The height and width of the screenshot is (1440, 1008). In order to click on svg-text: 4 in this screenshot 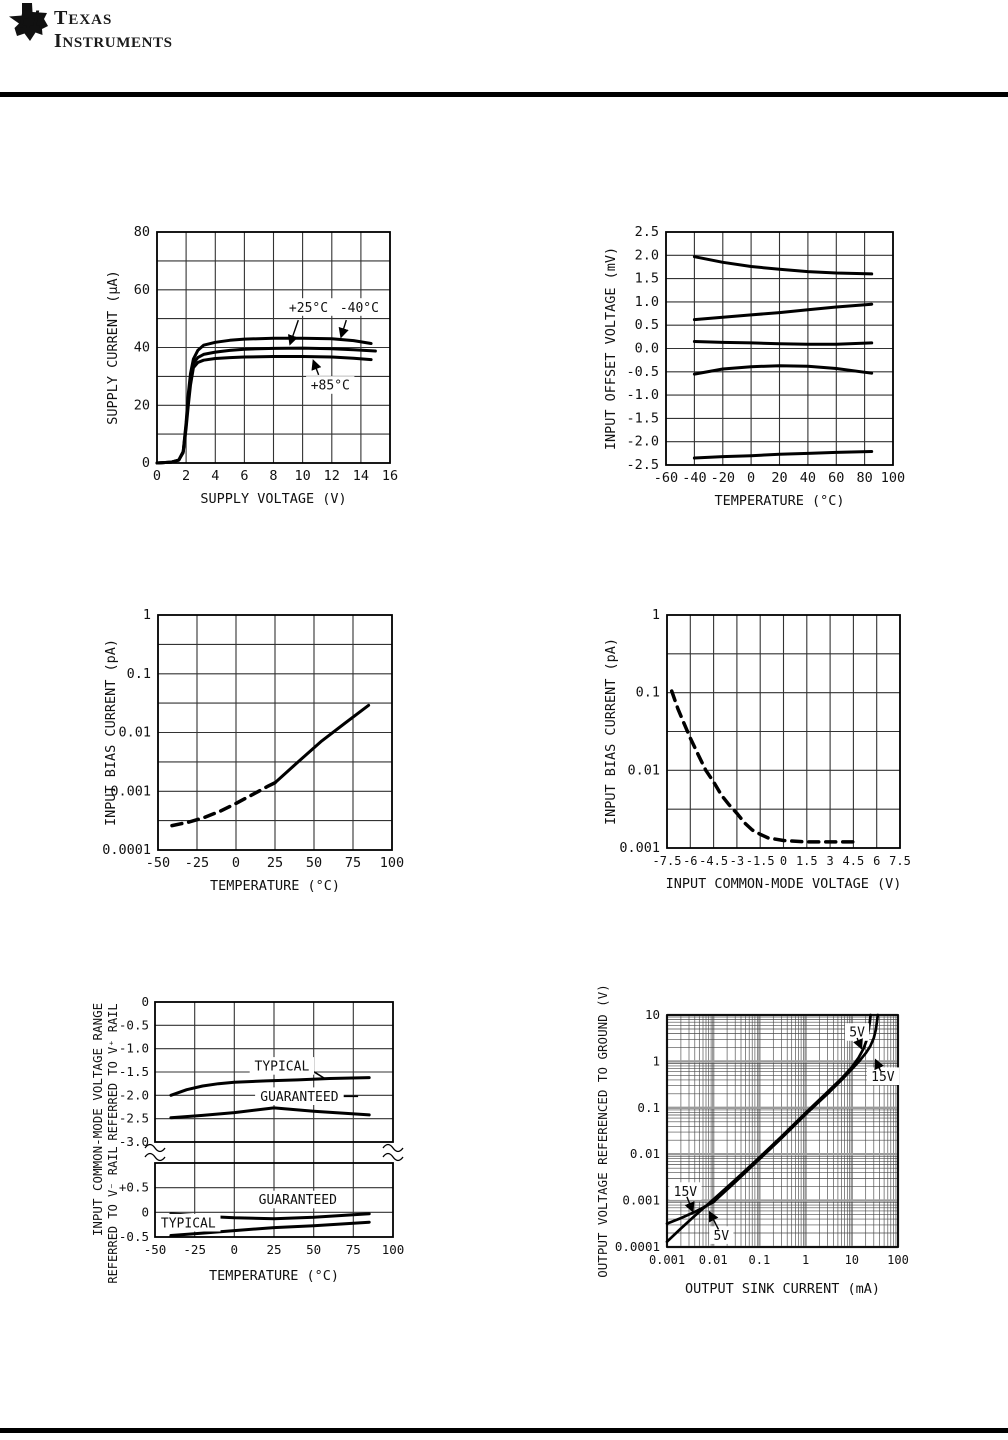, I will do `click(215, 476)`.